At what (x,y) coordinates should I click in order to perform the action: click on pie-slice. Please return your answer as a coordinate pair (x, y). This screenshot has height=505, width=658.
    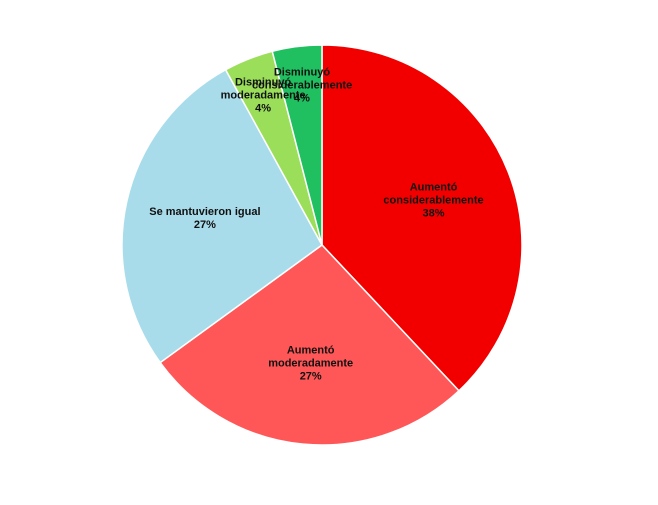
    Looking at the image, I should click on (297, 145).